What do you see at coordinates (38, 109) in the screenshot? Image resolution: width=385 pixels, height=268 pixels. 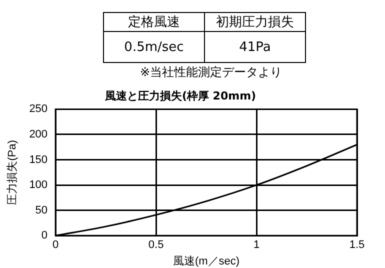 I see `y-tick-label: 250` at bounding box center [38, 109].